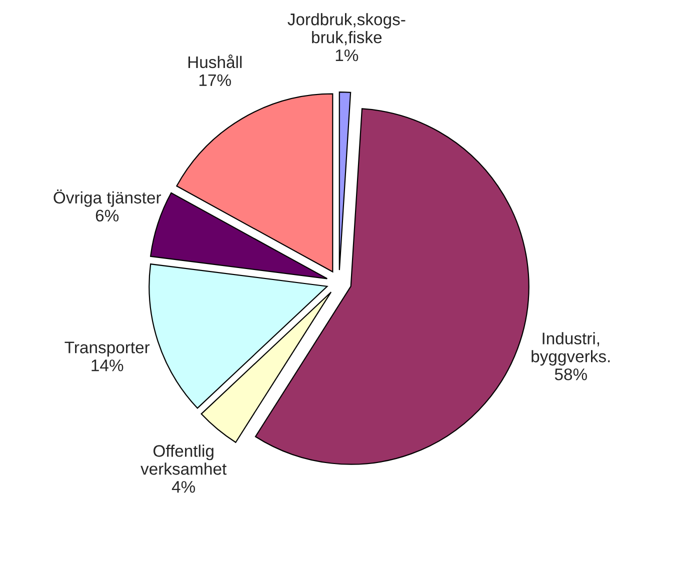 Image resolution: width=678 pixels, height=565 pixels. I want to click on slice-label: Övriga tjänster, so click(108, 198).